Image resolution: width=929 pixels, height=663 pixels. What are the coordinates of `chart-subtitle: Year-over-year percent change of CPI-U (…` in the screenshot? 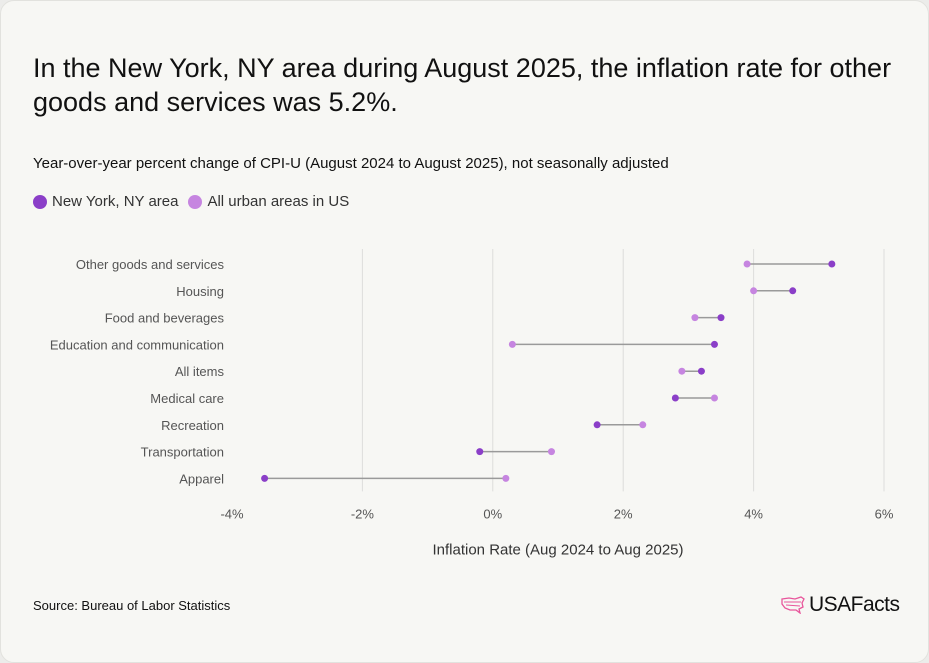 It's located at (351, 163).